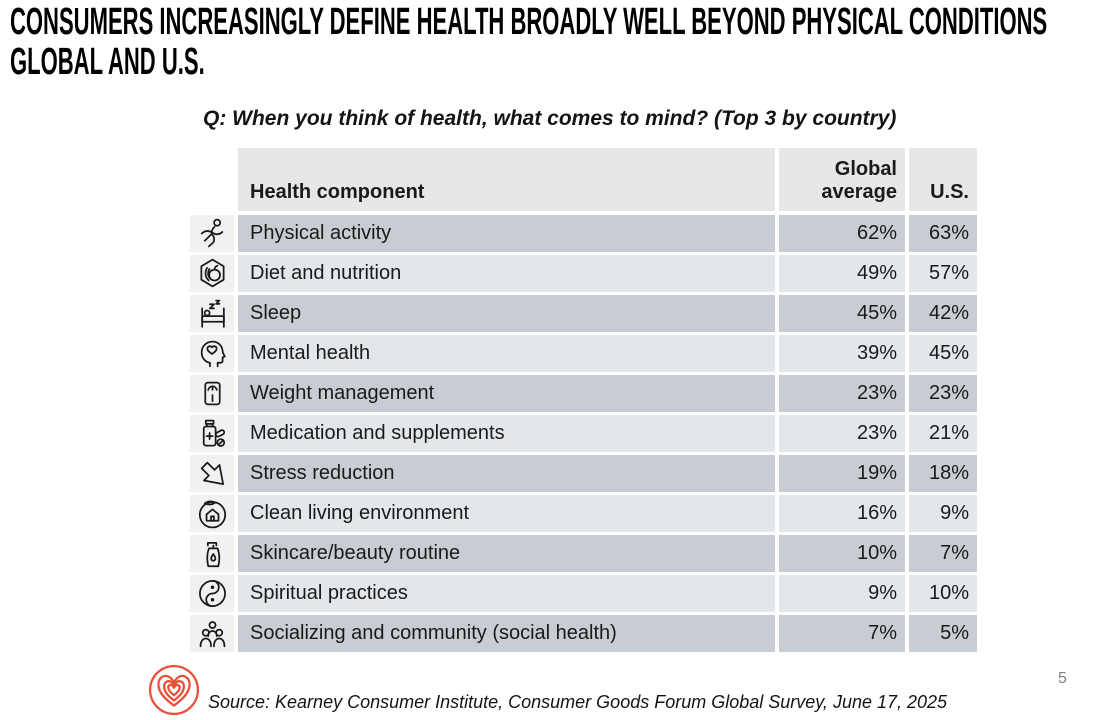 The image size is (1094, 720). I want to click on row-us-value: 21%, so click(943, 433).